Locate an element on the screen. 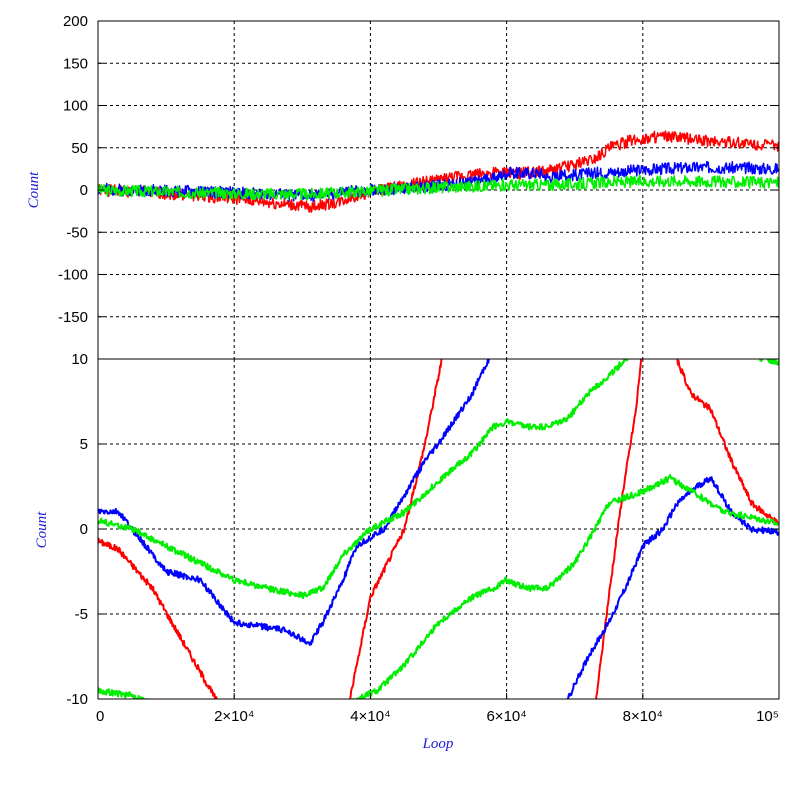 This screenshot has height=797, width=797. top-y-axis-label: Count is located at coordinates (34, 190).